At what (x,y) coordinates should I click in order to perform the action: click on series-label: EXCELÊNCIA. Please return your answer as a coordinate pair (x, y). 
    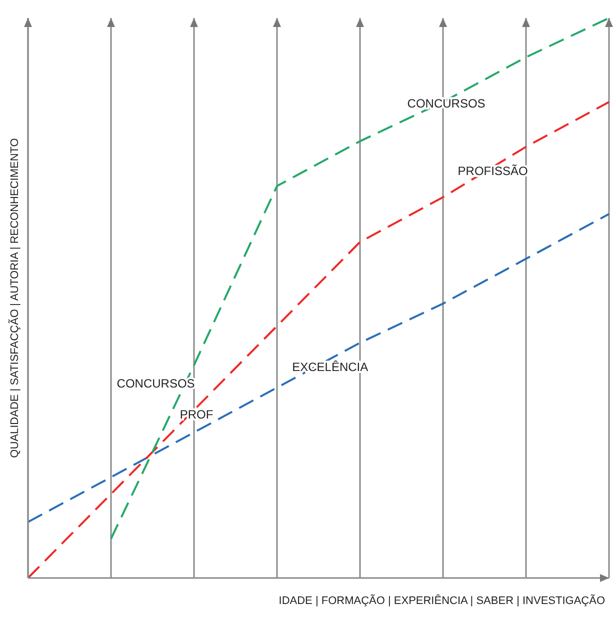
    Looking at the image, I should click on (330, 367).